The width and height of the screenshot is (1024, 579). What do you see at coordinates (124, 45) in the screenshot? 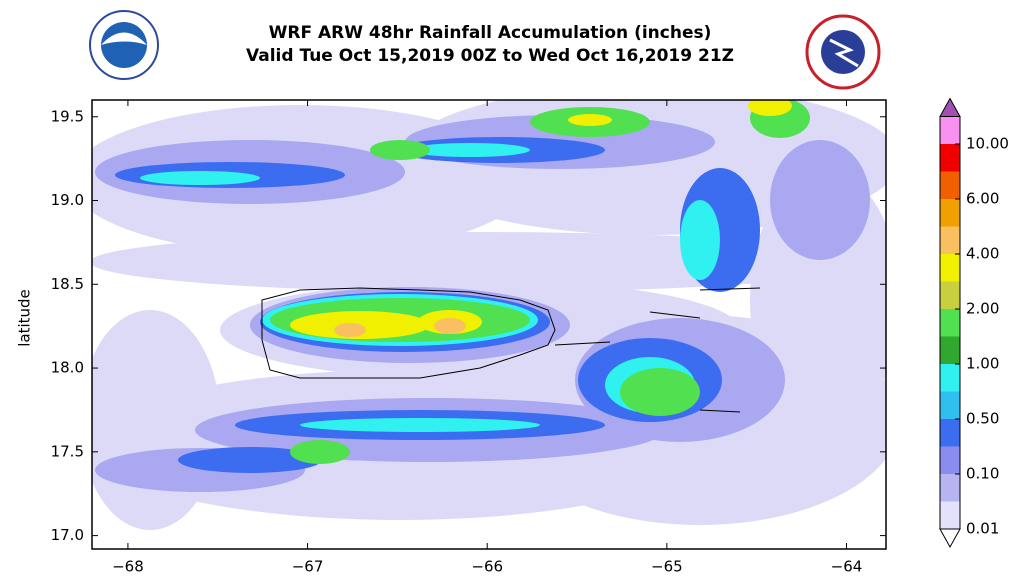
I see `noaa-logo` at bounding box center [124, 45].